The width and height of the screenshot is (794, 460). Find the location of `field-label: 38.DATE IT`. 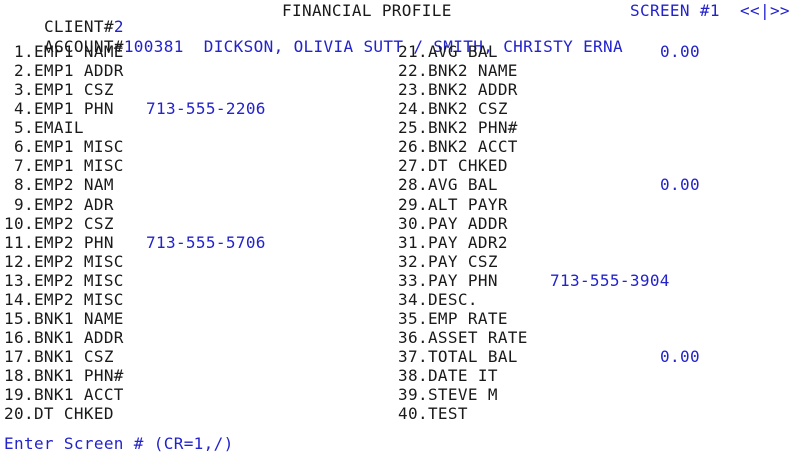

field-label: 38.DATE IT is located at coordinates (448, 376).